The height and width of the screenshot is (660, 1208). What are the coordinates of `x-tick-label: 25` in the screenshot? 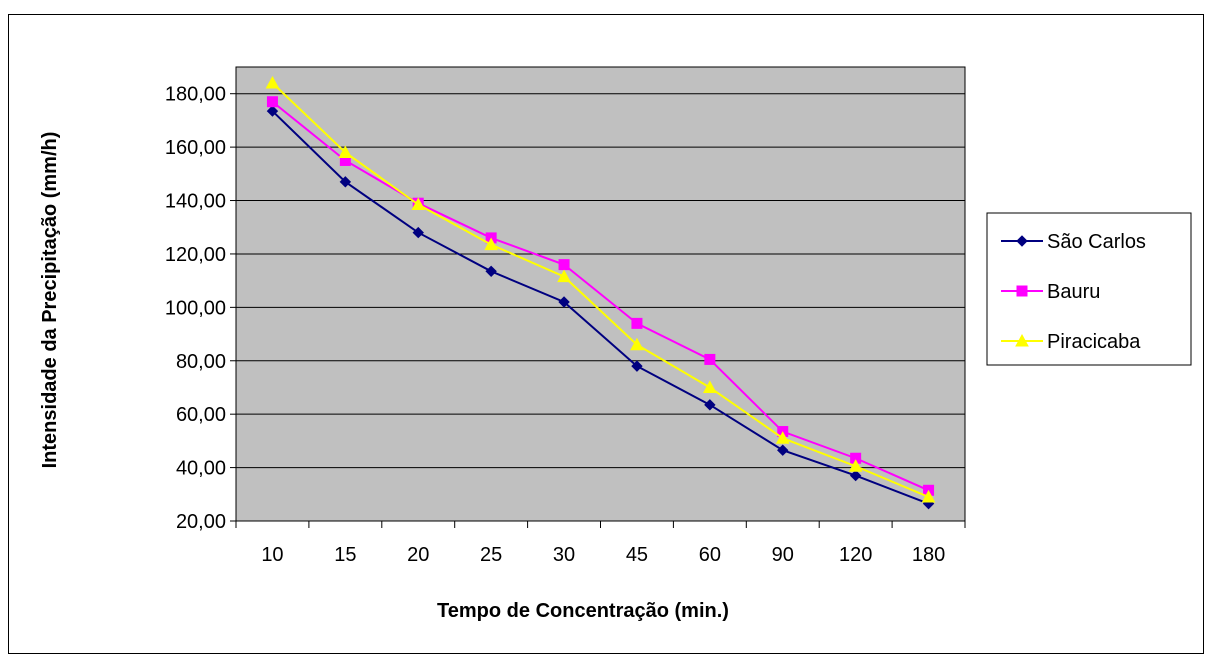 It's located at (491, 555).